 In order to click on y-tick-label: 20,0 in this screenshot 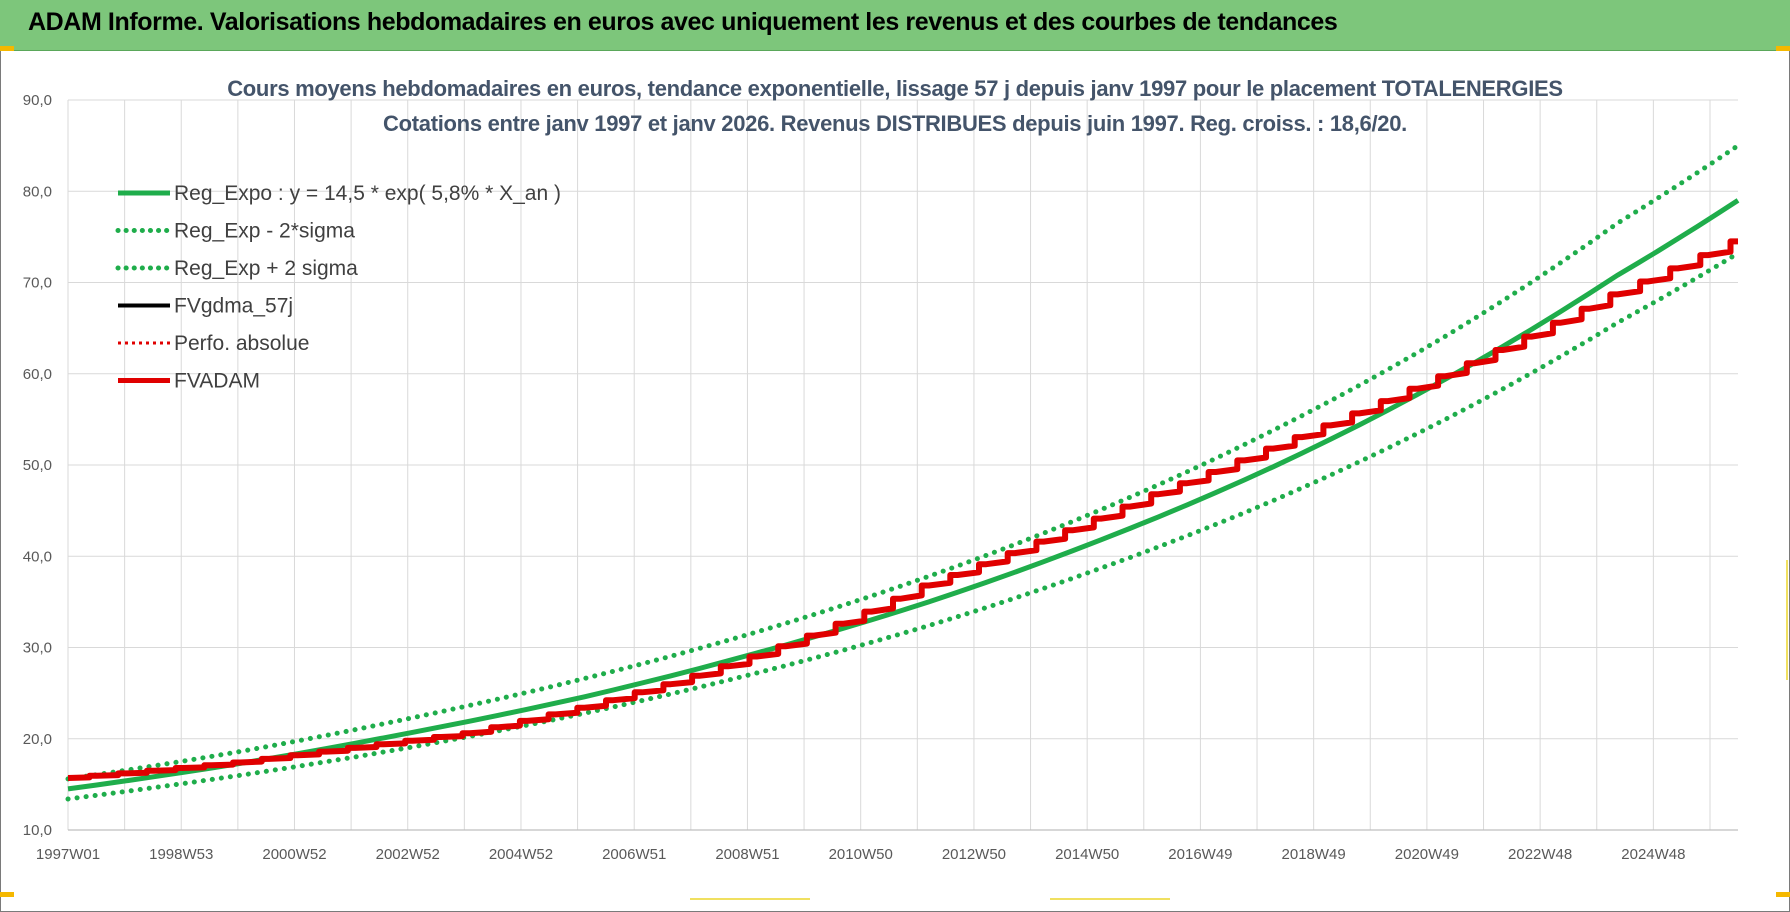, I will do `click(37, 739)`.